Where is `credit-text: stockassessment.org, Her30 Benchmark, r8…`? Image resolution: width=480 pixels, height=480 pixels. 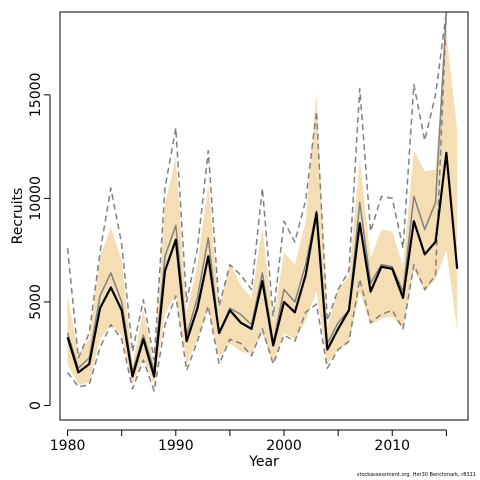
credit-text: stockassessment.org, Her30 Benchmark, r8… is located at coordinates (416, 475).